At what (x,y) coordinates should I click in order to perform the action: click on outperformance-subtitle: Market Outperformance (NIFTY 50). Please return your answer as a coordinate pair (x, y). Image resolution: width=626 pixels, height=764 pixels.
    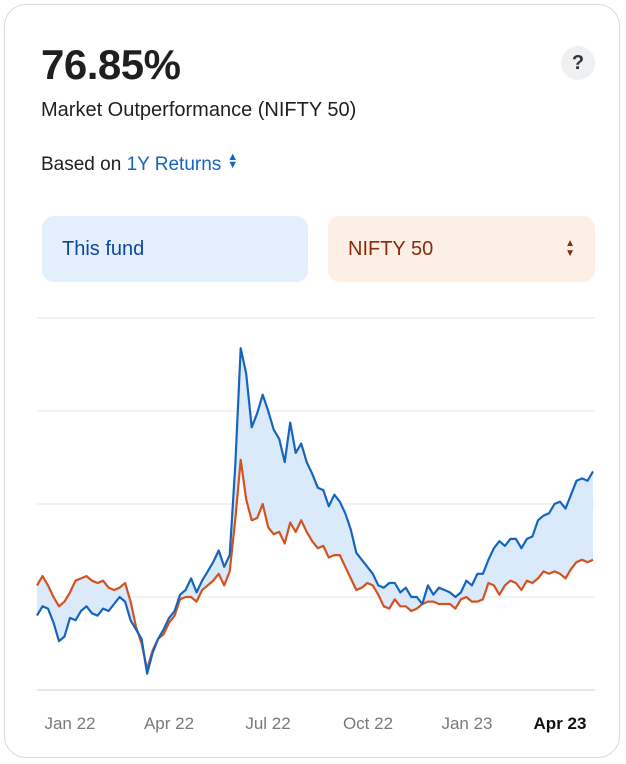
    Looking at the image, I should click on (199, 110).